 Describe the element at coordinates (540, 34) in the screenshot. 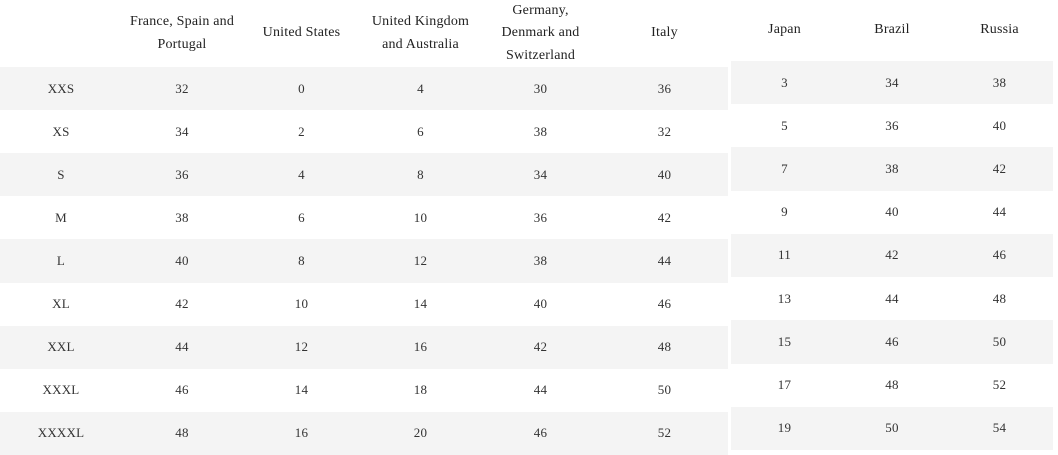

I see `region-column-header: Germany, Denmark and Switzerland` at that location.